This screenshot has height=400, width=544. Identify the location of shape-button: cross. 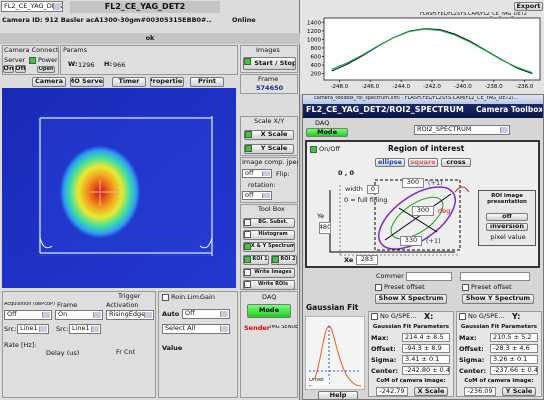
(456, 162).